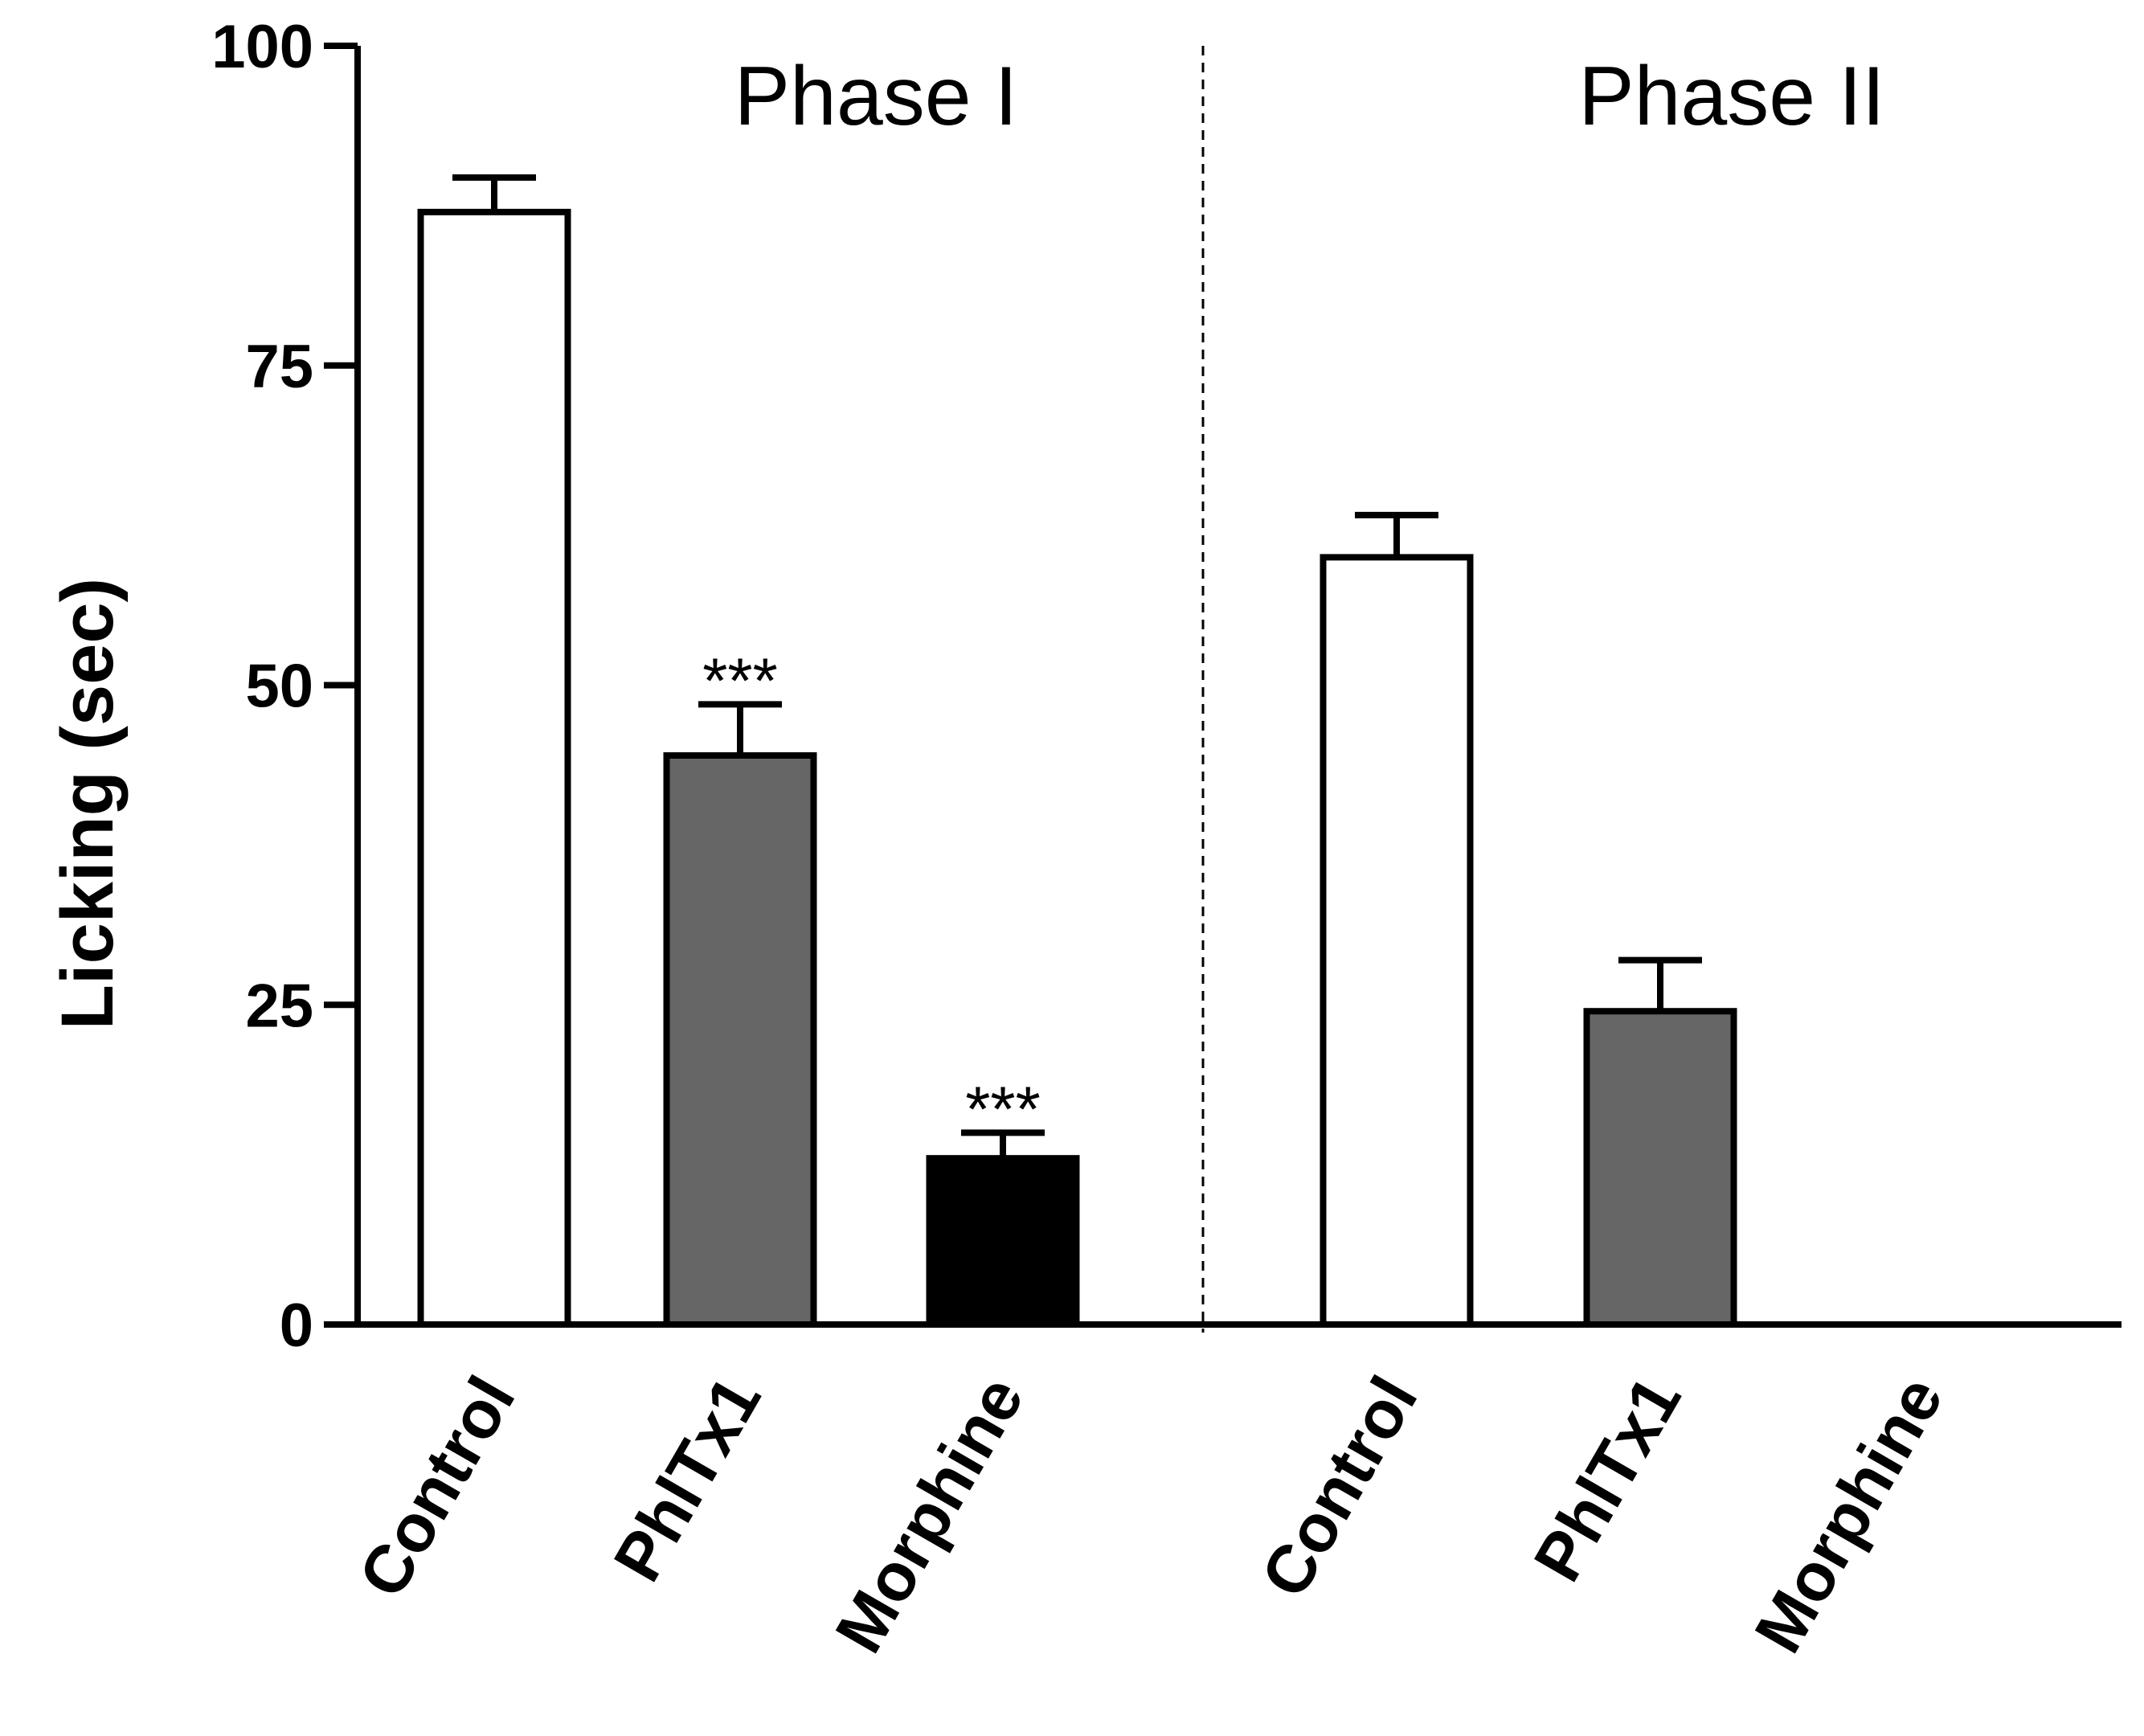 The height and width of the screenshot is (1736, 2144). I want to click on phase-1-phltx1-bar, so click(740, 1040).